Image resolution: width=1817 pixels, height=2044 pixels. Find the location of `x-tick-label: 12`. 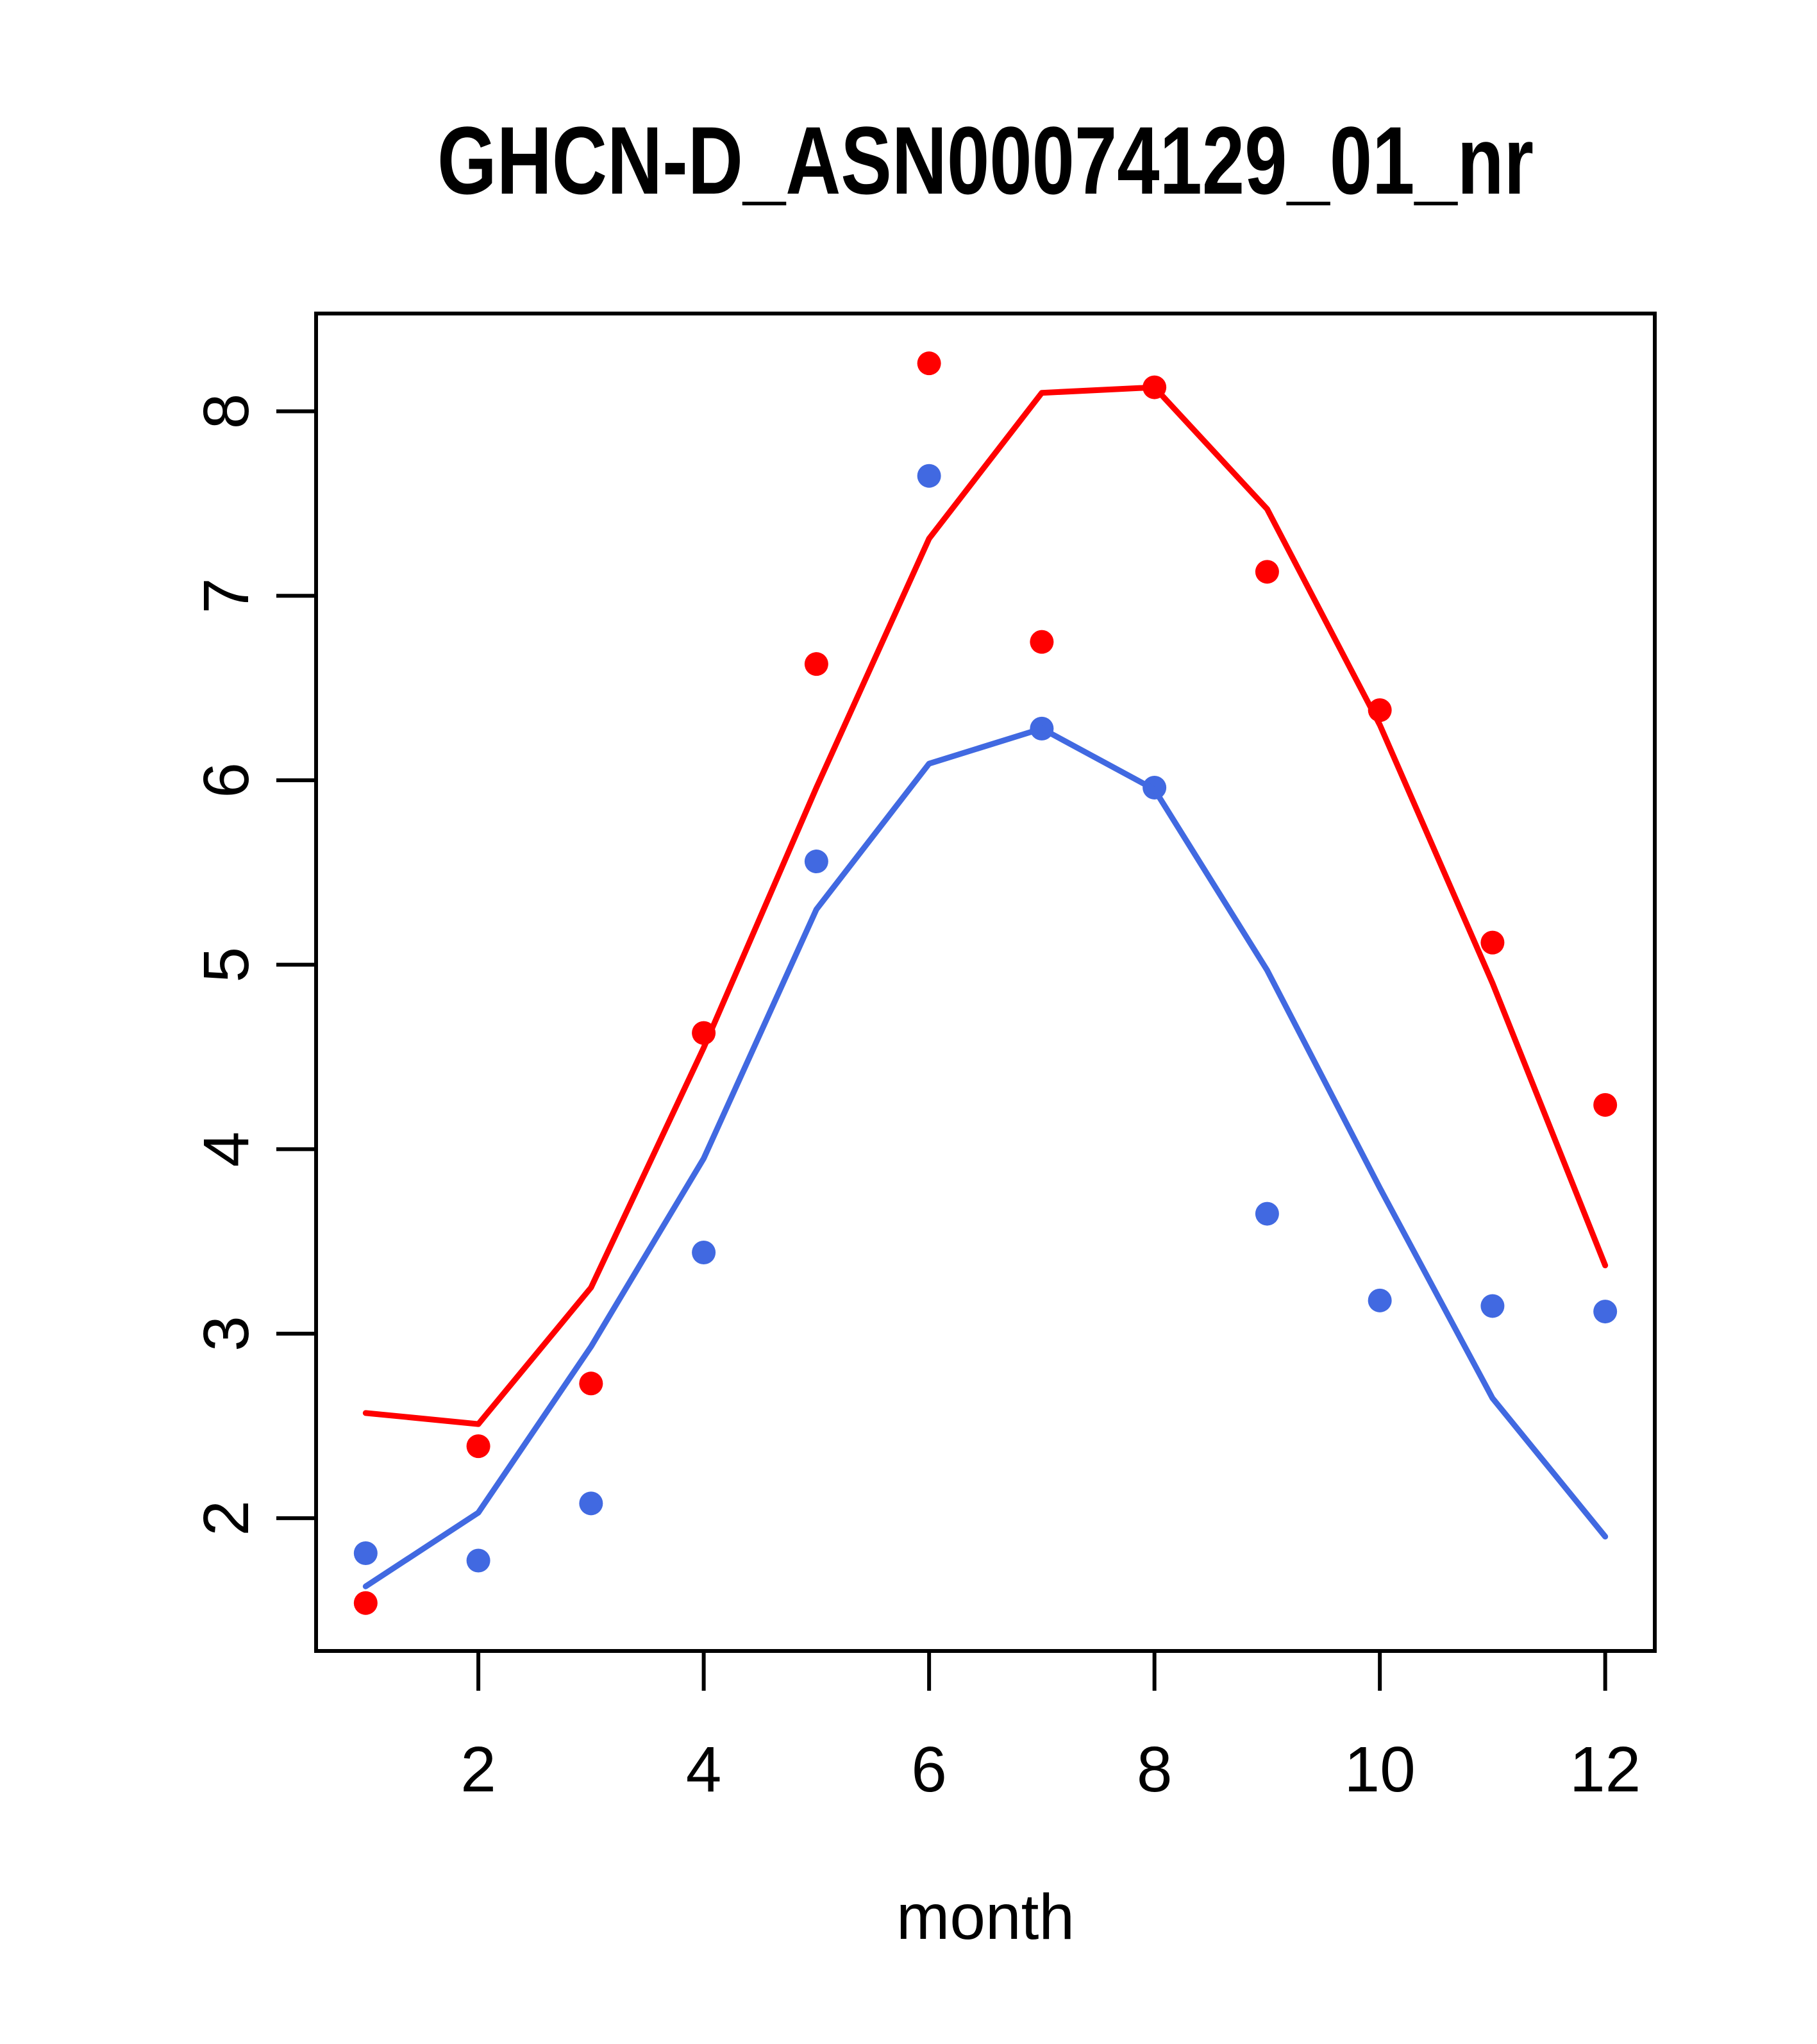

x-tick-label: 12 is located at coordinates (1605, 1769).